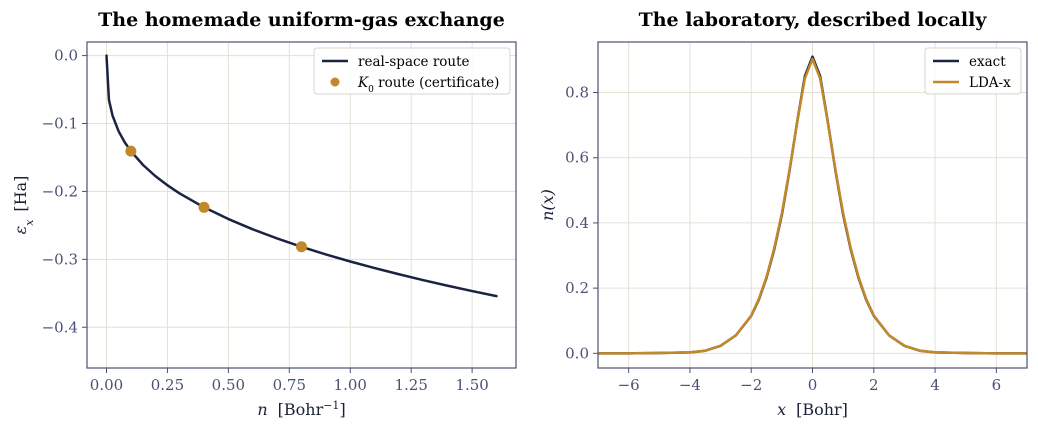  I want to click on x-axis-unit: [Bohr, so click(301, 409).